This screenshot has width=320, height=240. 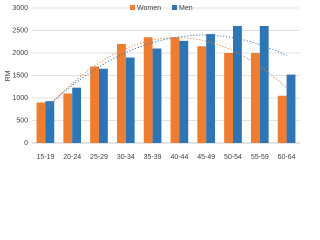 What do you see at coordinates (126, 157) in the screenshot?
I see `x-tick-label: 30-34` at bounding box center [126, 157].